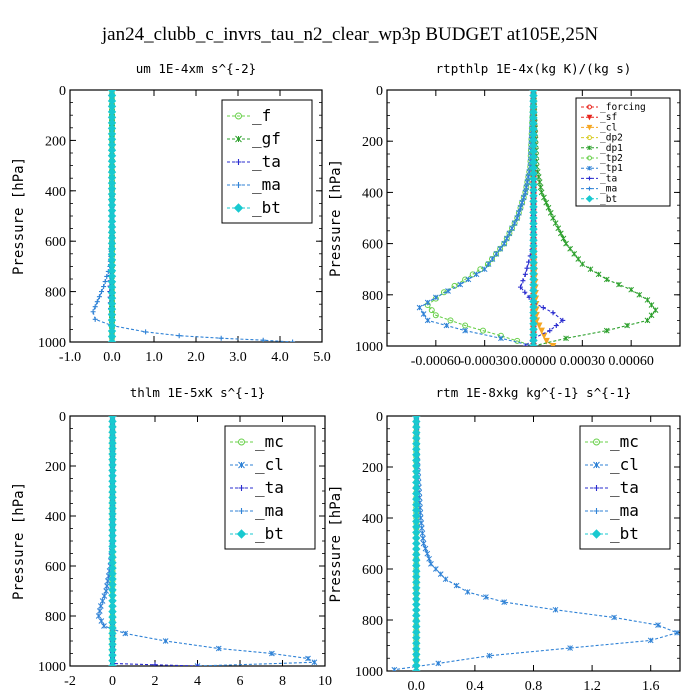 This screenshot has width=700, height=700. What do you see at coordinates (55, 467) in the screenshot?
I see `y-tick-label: 200` at bounding box center [55, 467].